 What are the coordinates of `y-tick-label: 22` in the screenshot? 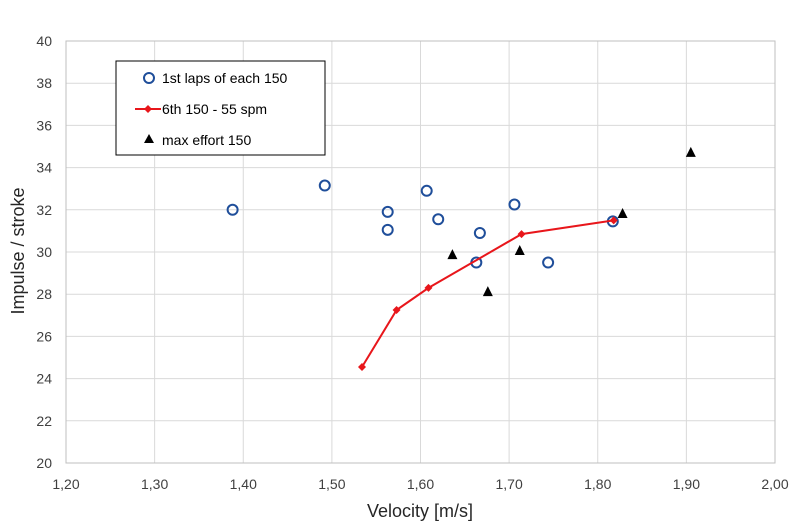 It's located at (44, 421).